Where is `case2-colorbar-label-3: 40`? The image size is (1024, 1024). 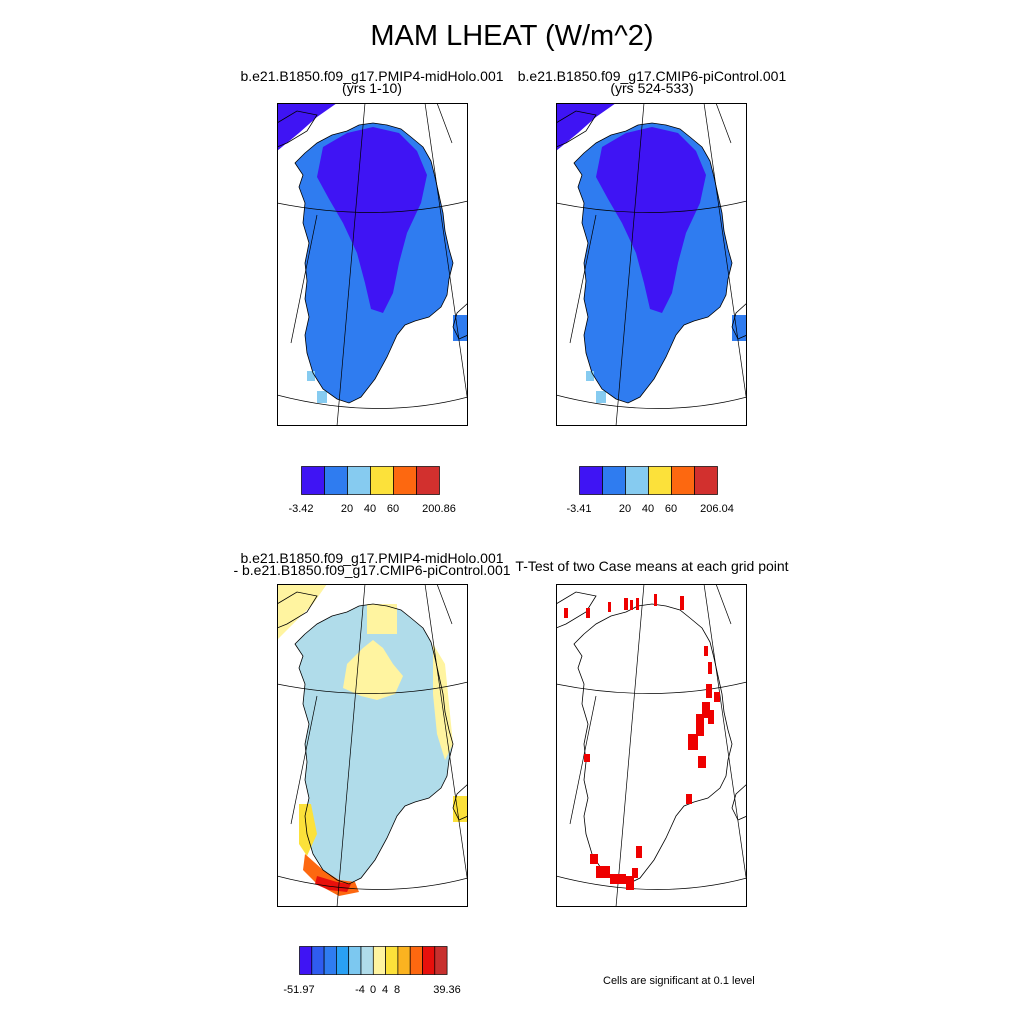
case2-colorbar-label-3: 40 is located at coordinates (648, 509).